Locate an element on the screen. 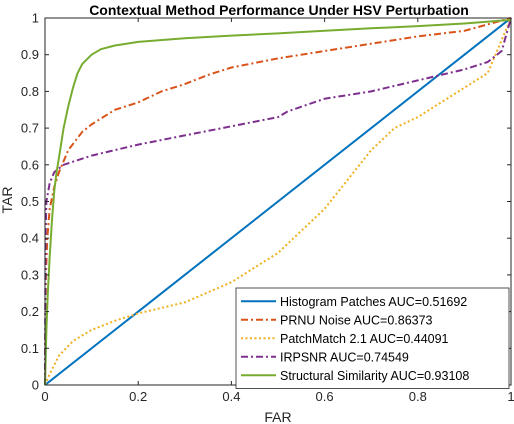 The image size is (514, 424). x-tick-label: 0.6 is located at coordinates (325, 396).